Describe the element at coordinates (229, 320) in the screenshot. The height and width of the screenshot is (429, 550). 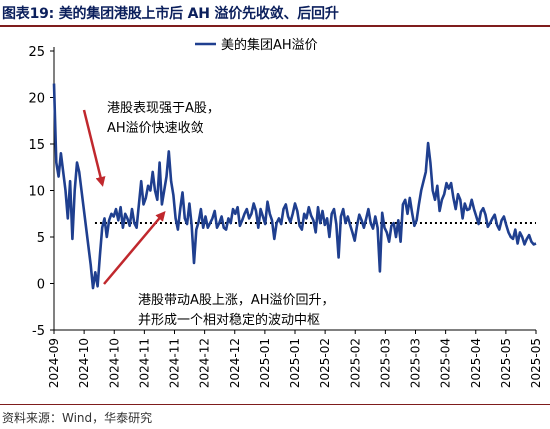
I see `annotation-lower-line: 并形成一个相对稳定的波动中枢` at that location.